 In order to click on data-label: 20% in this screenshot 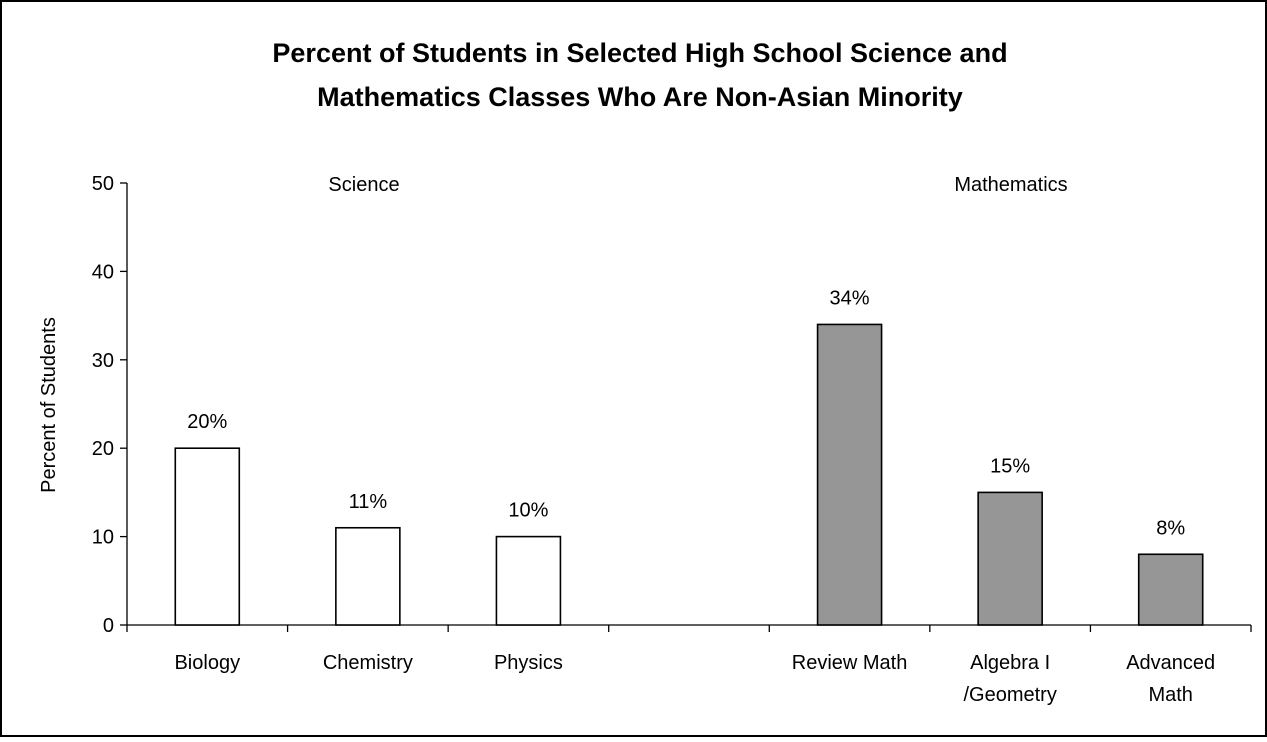, I will do `click(207, 422)`.